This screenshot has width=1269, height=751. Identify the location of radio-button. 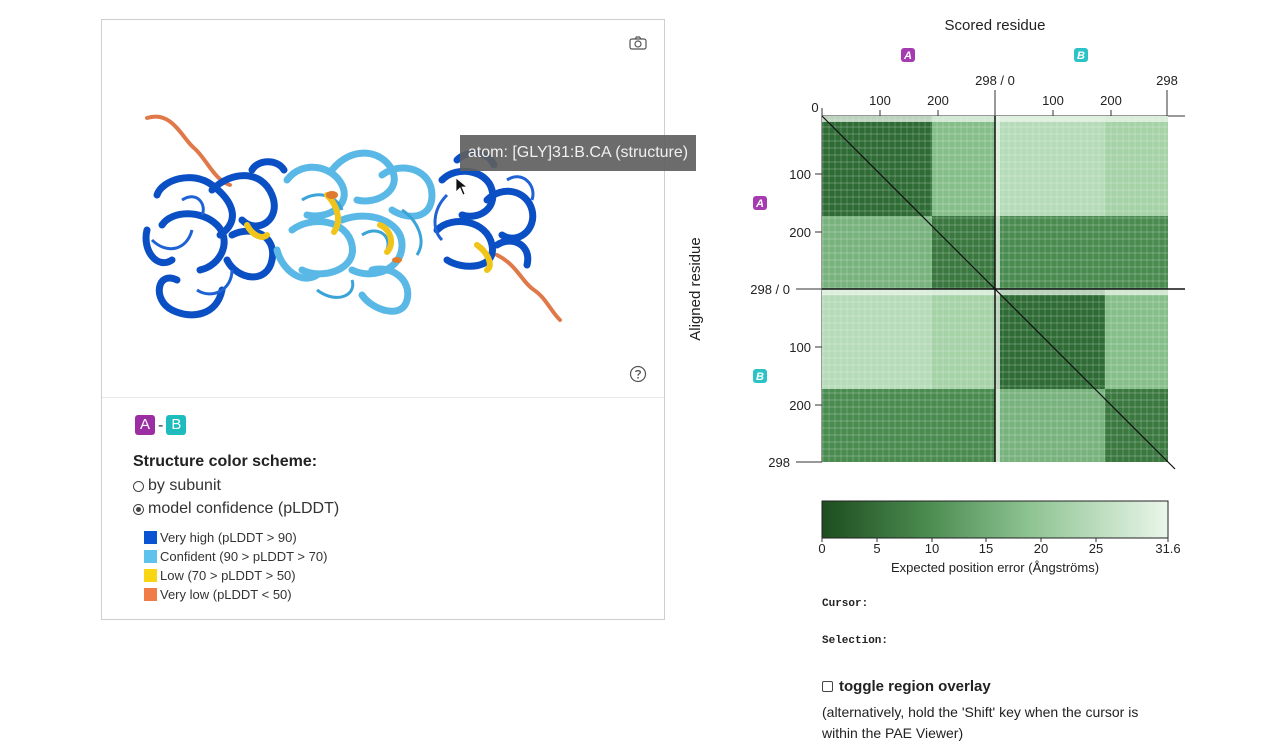
(138, 486).